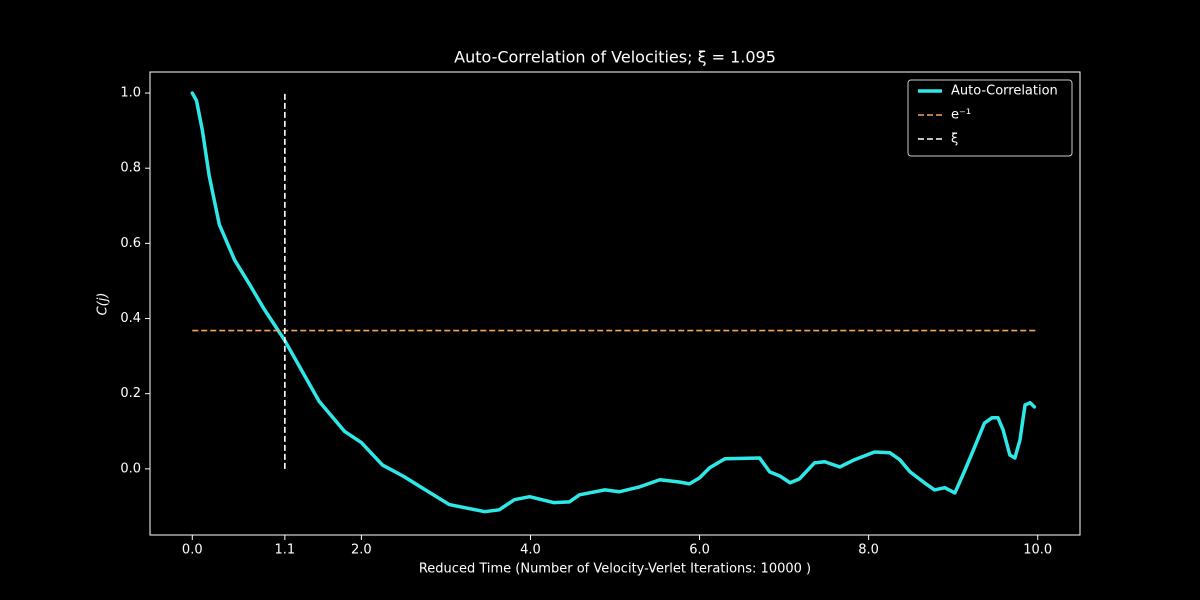 Image resolution: width=1200 pixels, height=600 pixels. What do you see at coordinates (130, 93) in the screenshot?
I see `y-tick-label: 1.0` at bounding box center [130, 93].